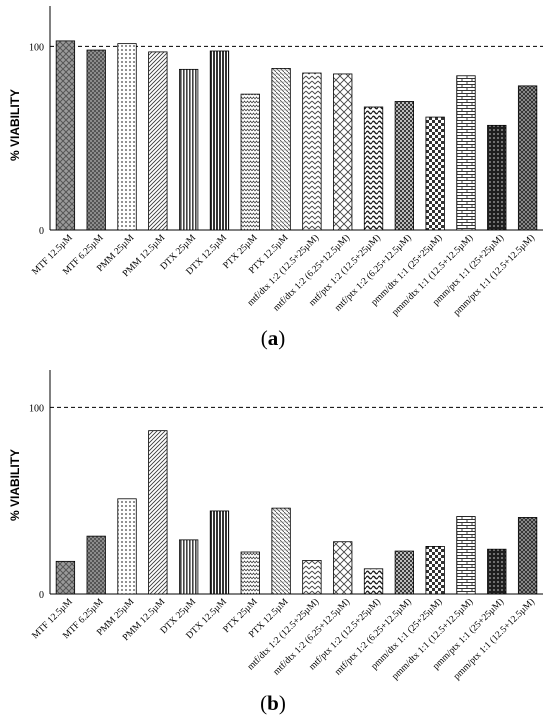 The image size is (550, 722). I want to click on panel-a-y-tick-label: 0, so click(41, 231).